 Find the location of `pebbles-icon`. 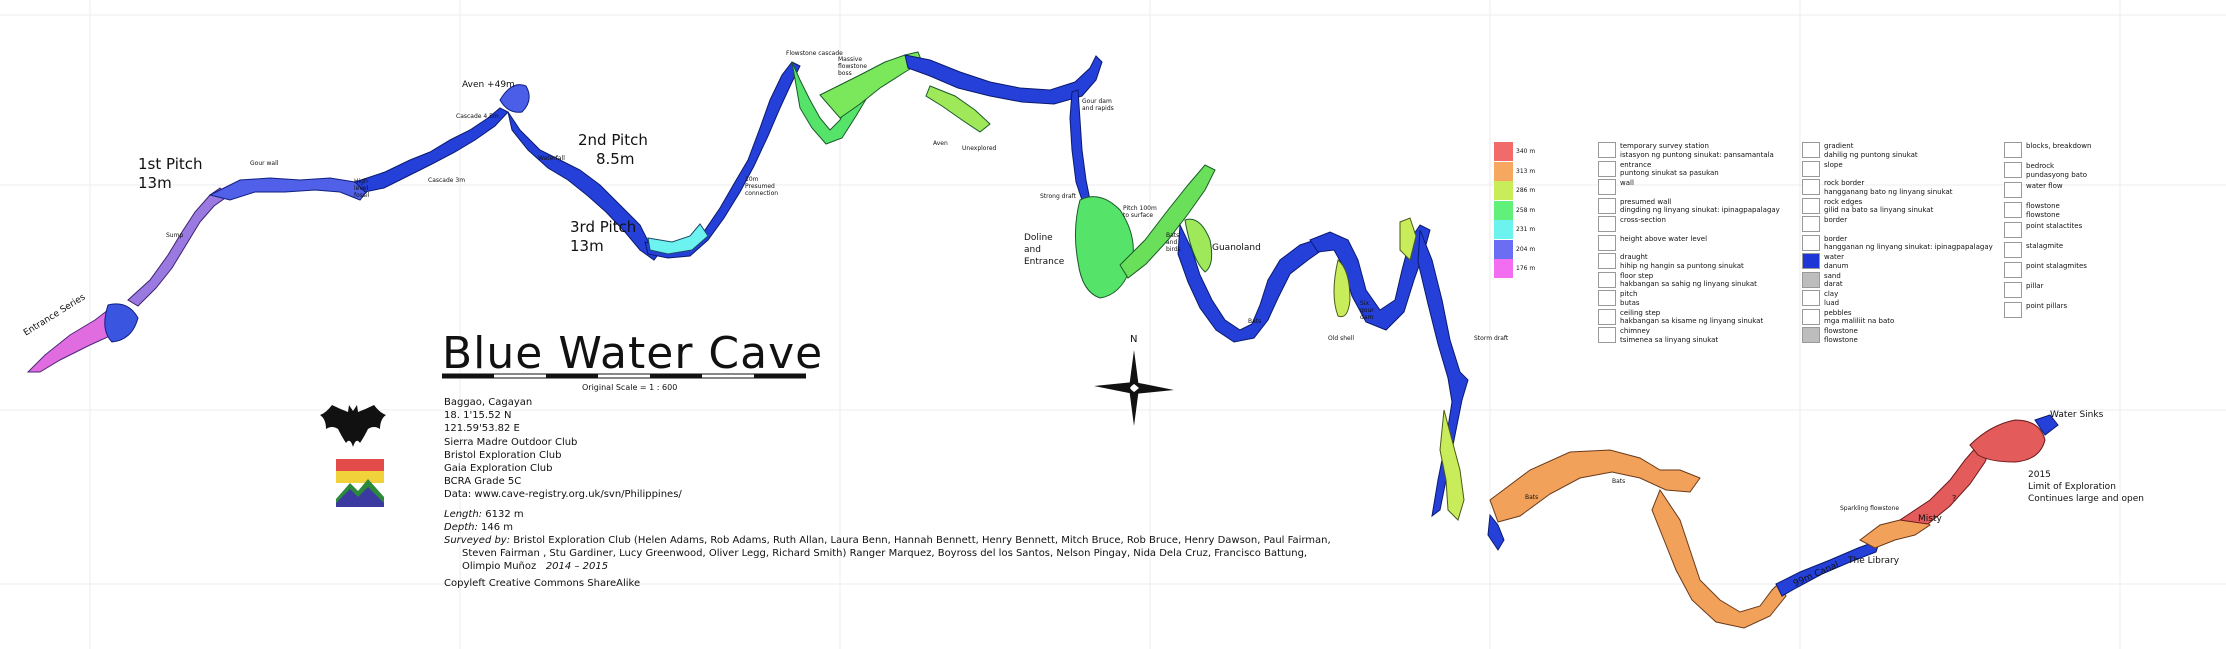

pebbles-icon is located at coordinates (1811, 316).